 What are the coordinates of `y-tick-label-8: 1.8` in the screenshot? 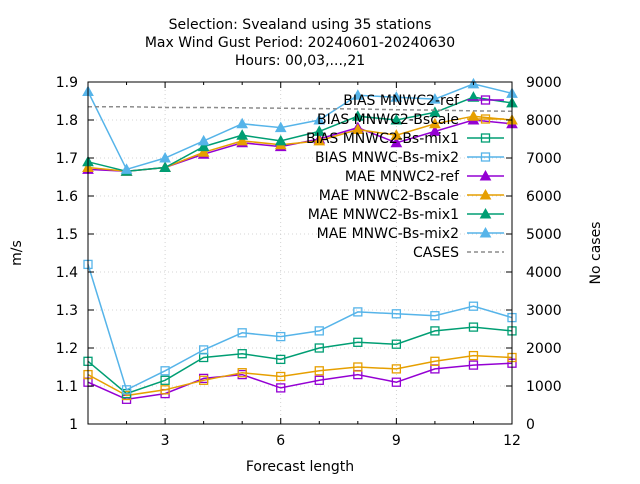 It's located at (67, 121).